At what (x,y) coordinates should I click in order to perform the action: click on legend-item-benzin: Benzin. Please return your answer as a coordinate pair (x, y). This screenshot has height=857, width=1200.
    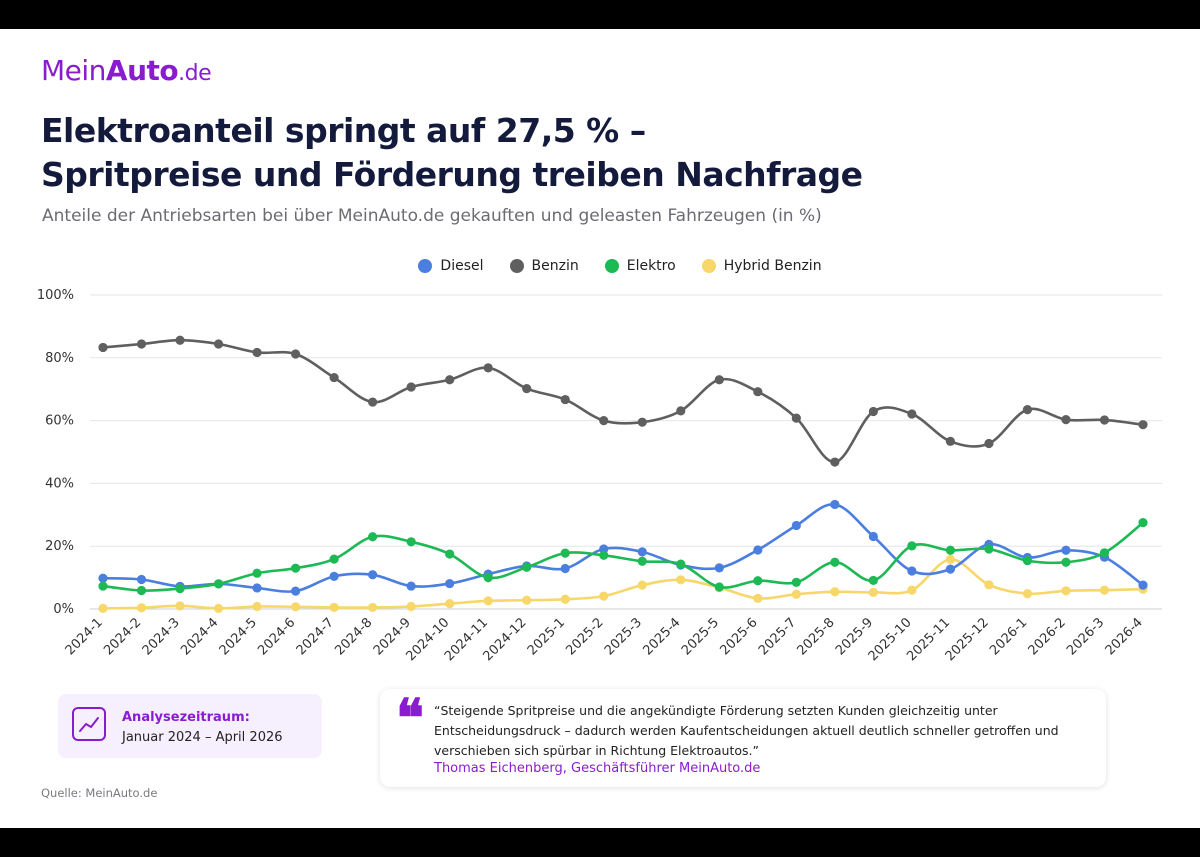
    Looking at the image, I should click on (544, 266).